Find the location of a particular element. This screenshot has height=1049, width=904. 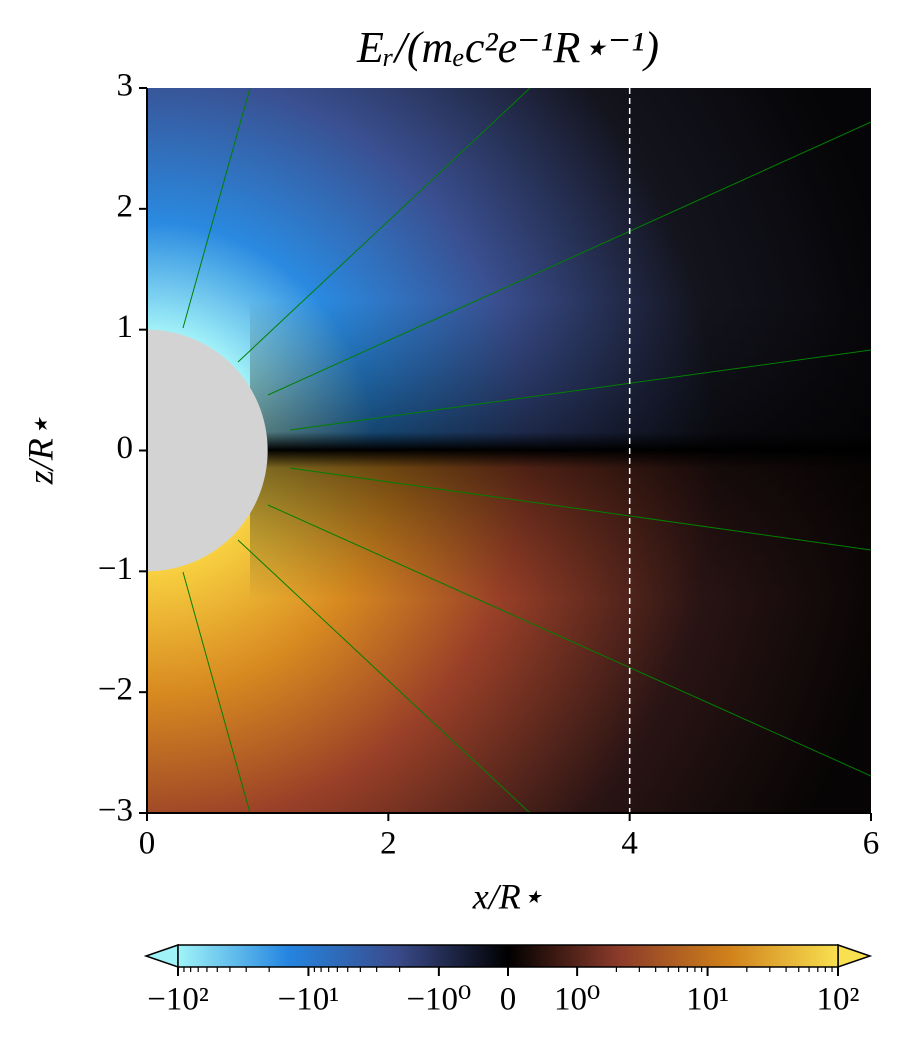

y-tick-label: 2 is located at coordinates (125, 206).